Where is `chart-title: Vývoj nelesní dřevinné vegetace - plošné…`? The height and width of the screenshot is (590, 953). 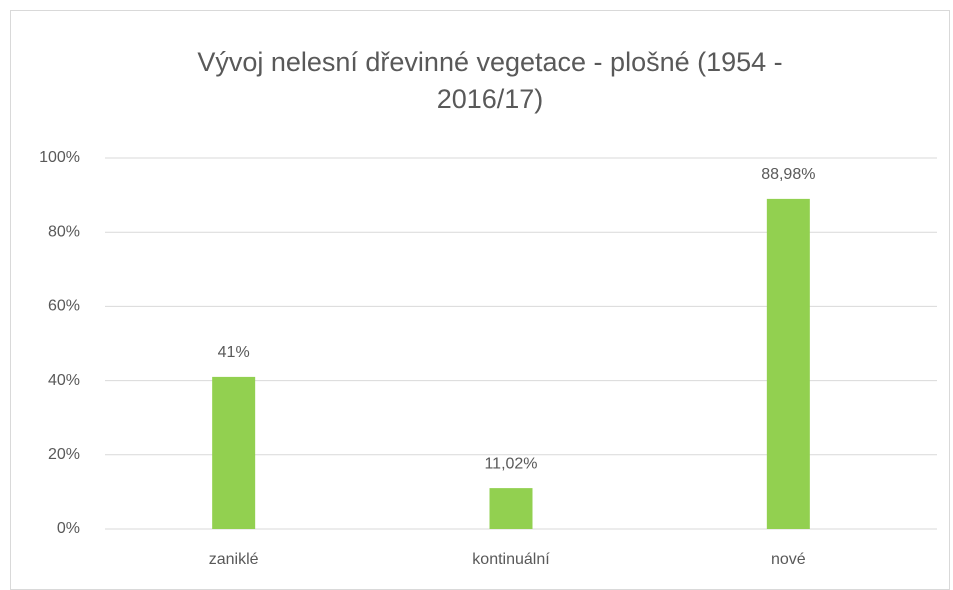 chart-title: Vývoj nelesní dřevinné vegetace - plošné… is located at coordinates (490, 80).